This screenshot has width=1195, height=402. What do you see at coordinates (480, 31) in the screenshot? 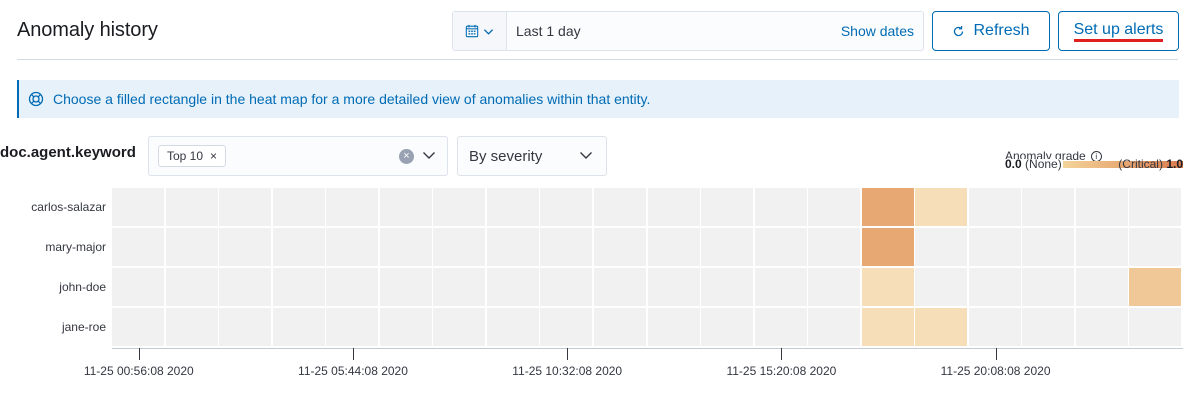
I see `date-quick-select-button` at bounding box center [480, 31].